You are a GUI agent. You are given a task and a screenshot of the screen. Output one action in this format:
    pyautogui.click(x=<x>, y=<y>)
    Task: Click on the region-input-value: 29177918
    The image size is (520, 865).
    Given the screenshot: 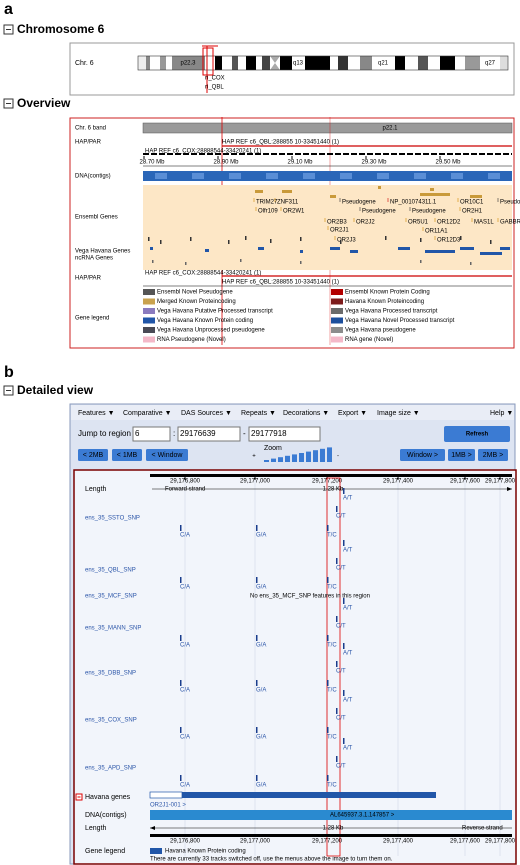 What is the action you would take?
    pyautogui.click(x=269, y=433)
    